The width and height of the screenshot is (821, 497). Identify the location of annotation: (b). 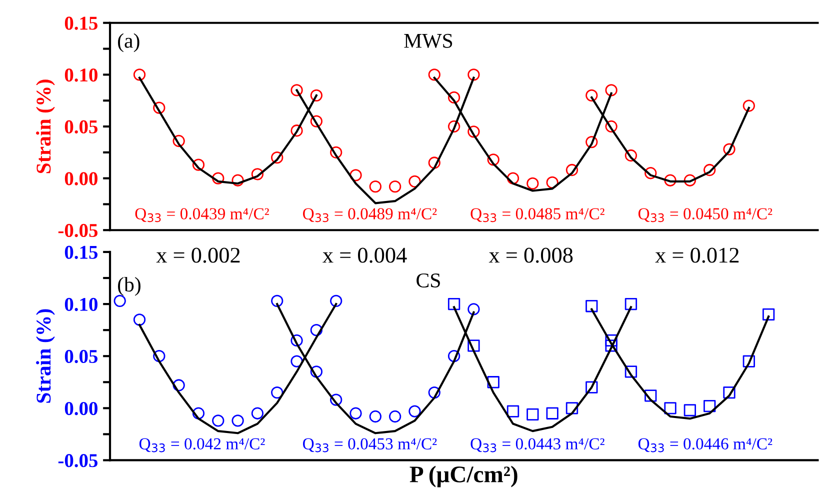
(129, 286).